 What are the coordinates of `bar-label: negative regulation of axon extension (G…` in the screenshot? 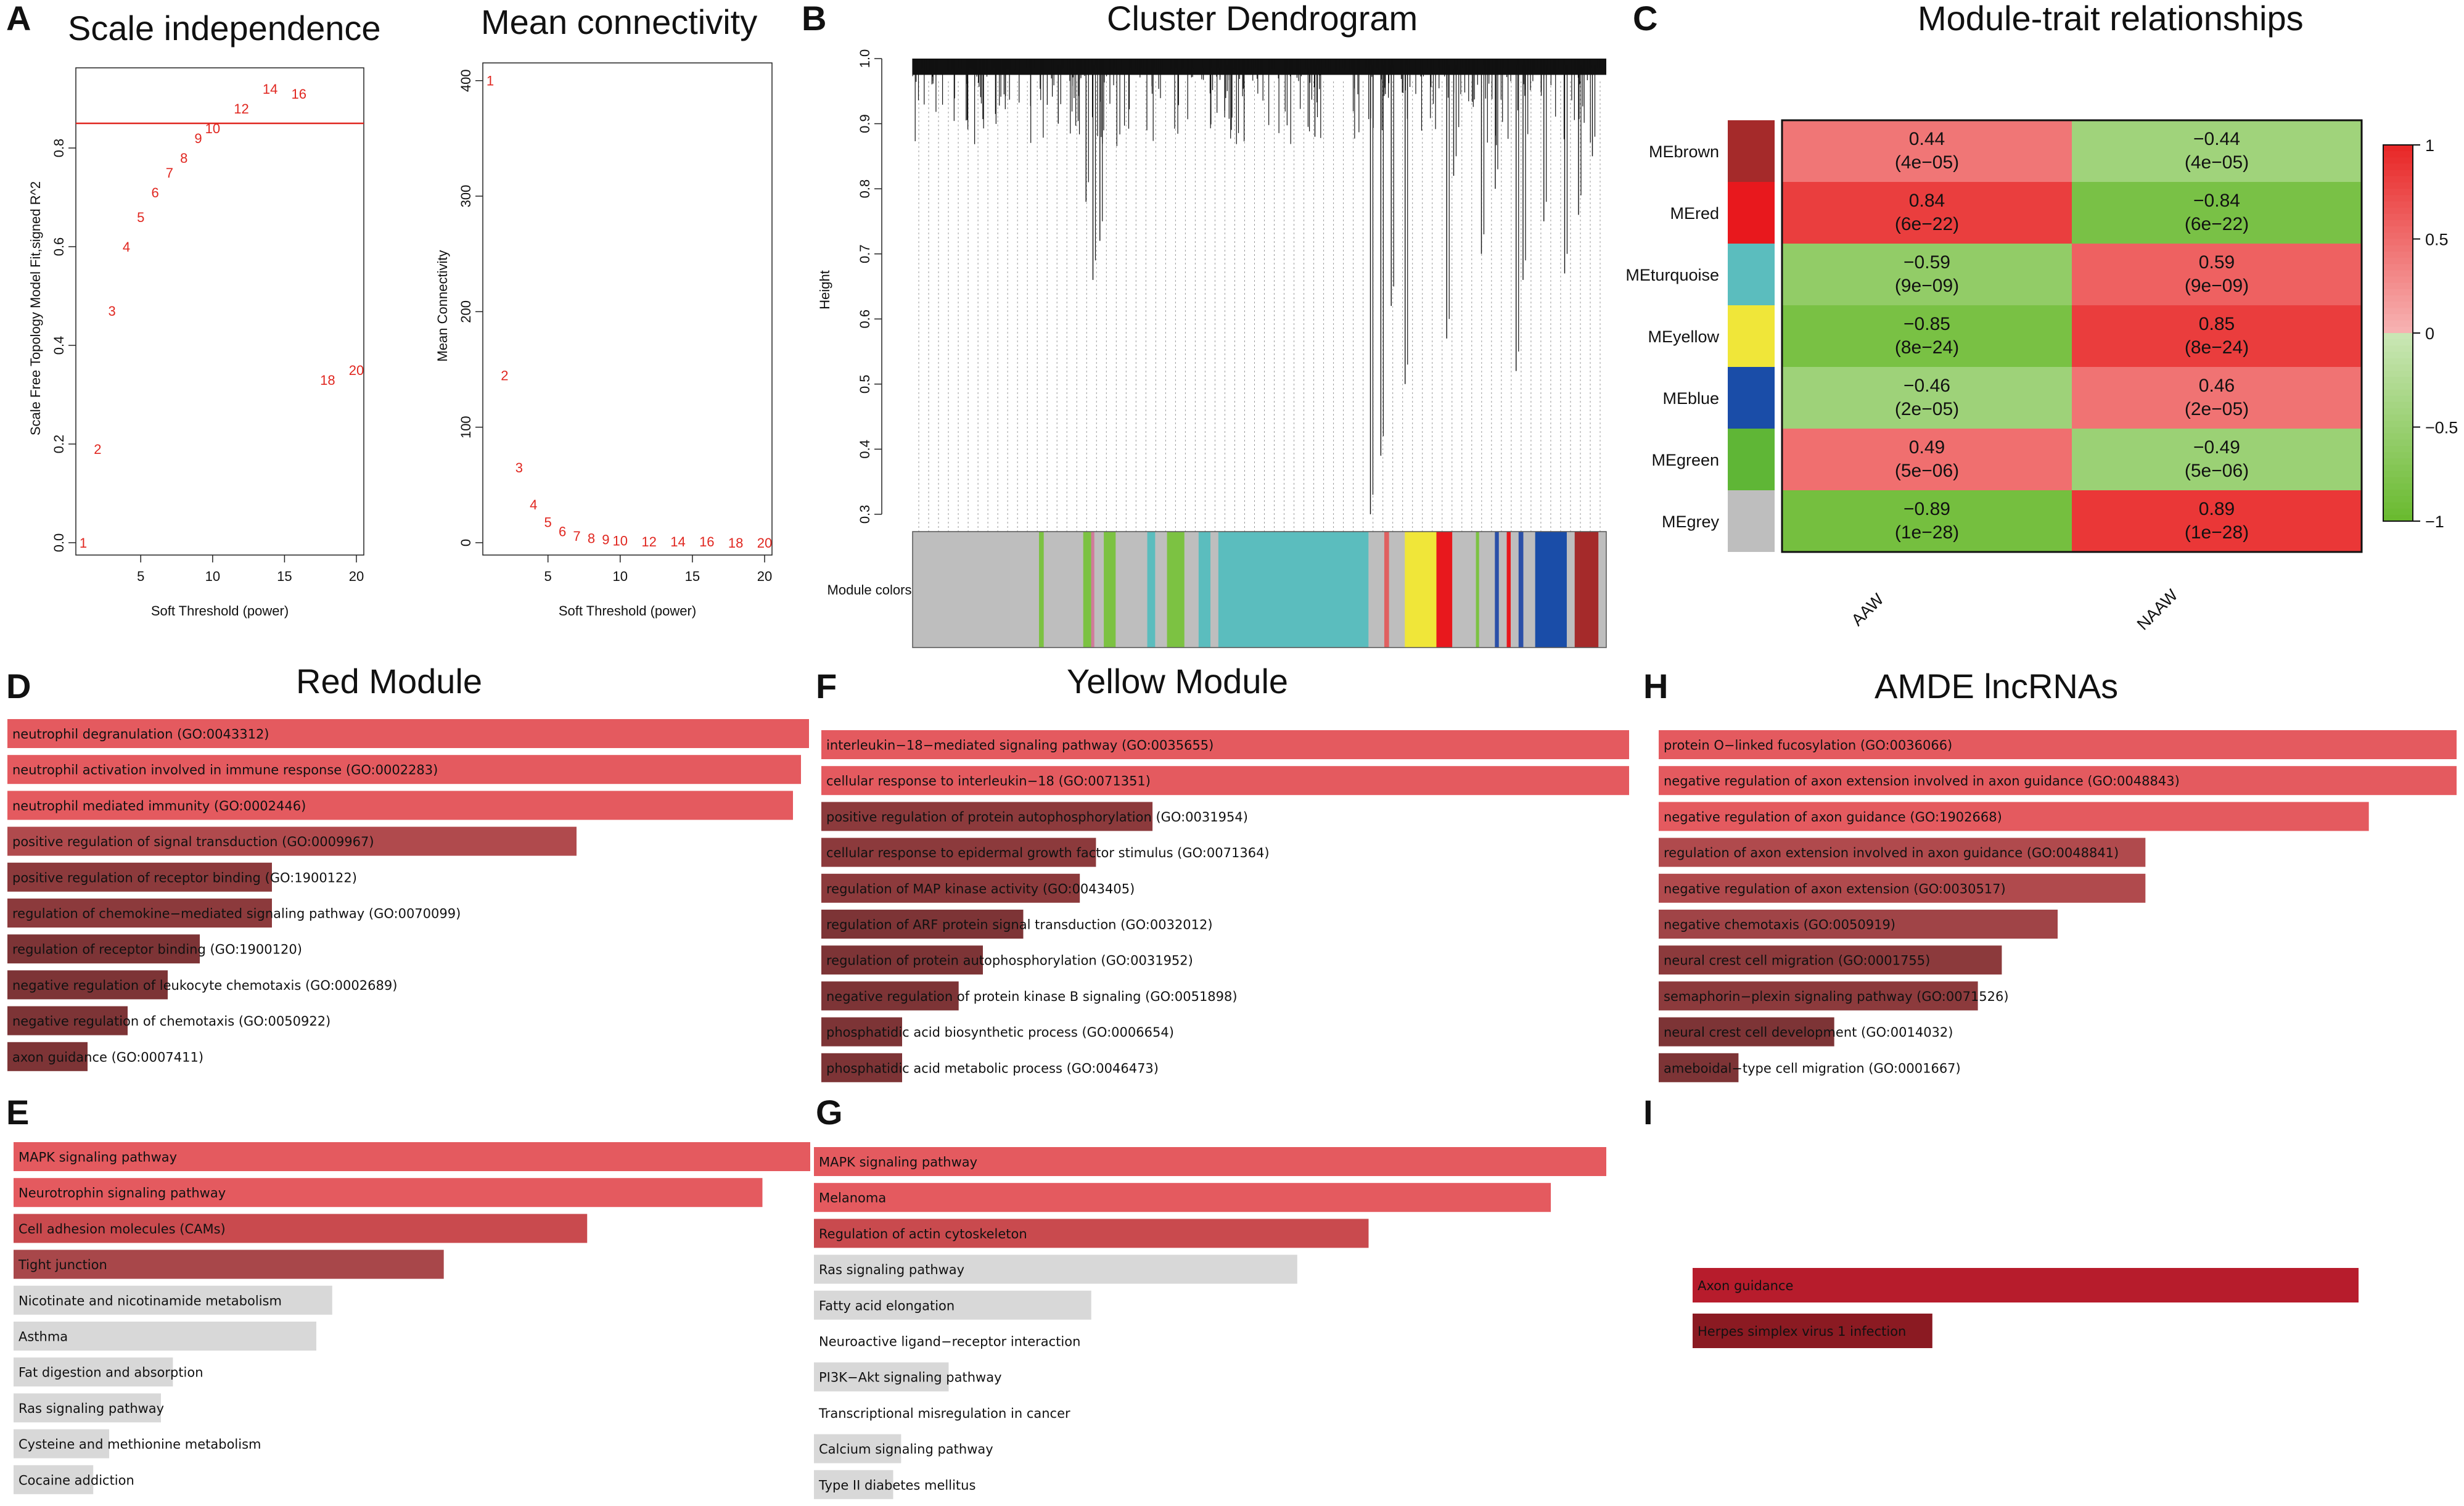 It's located at (1835, 888).